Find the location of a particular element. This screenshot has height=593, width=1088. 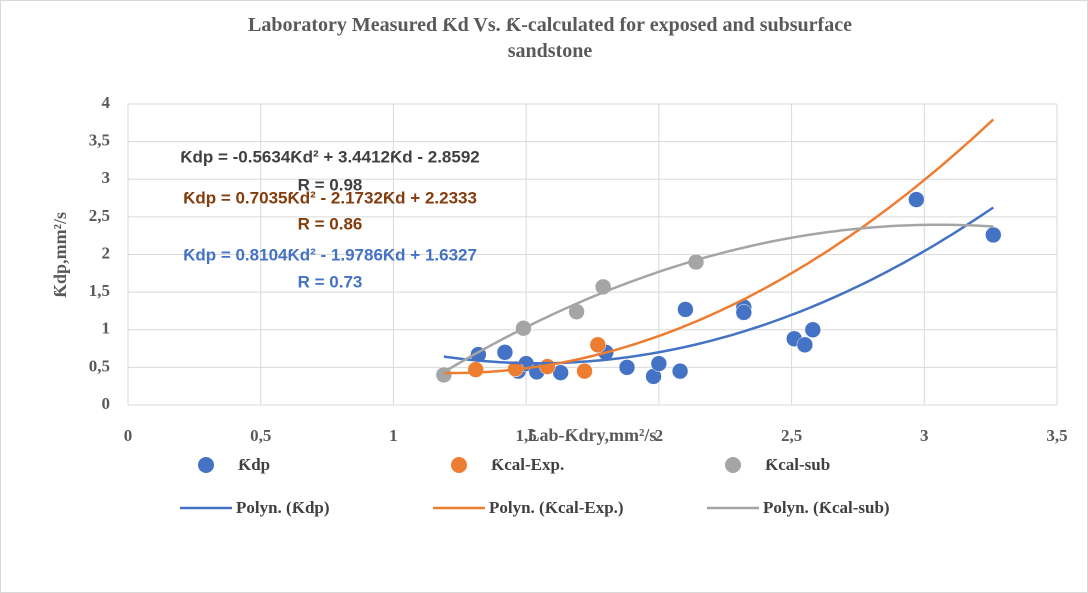

x-tick-label: 3,5 is located at coordinates (1056, 435).